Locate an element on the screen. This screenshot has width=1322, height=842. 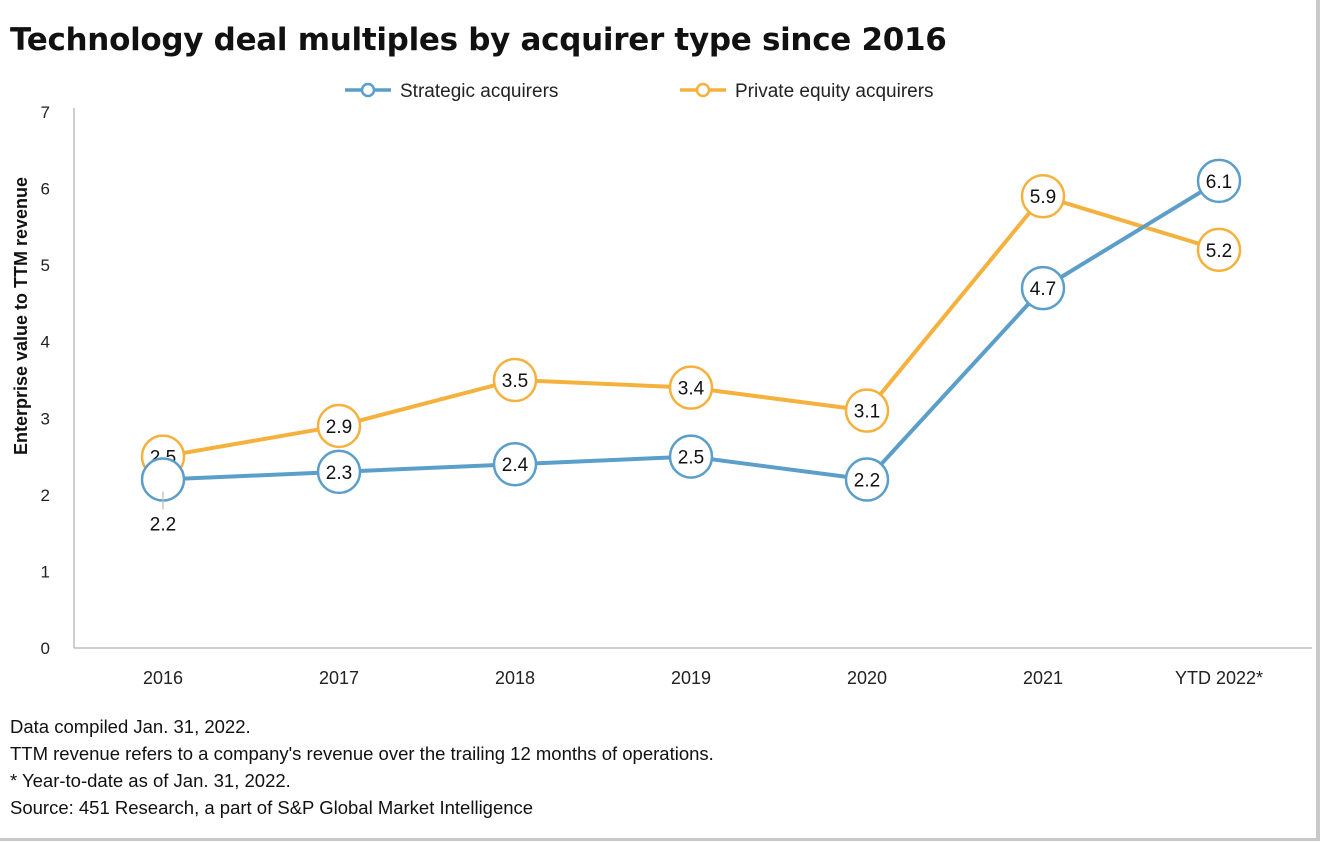
y-tick-label: 3 is located at coordinates (45, 418).